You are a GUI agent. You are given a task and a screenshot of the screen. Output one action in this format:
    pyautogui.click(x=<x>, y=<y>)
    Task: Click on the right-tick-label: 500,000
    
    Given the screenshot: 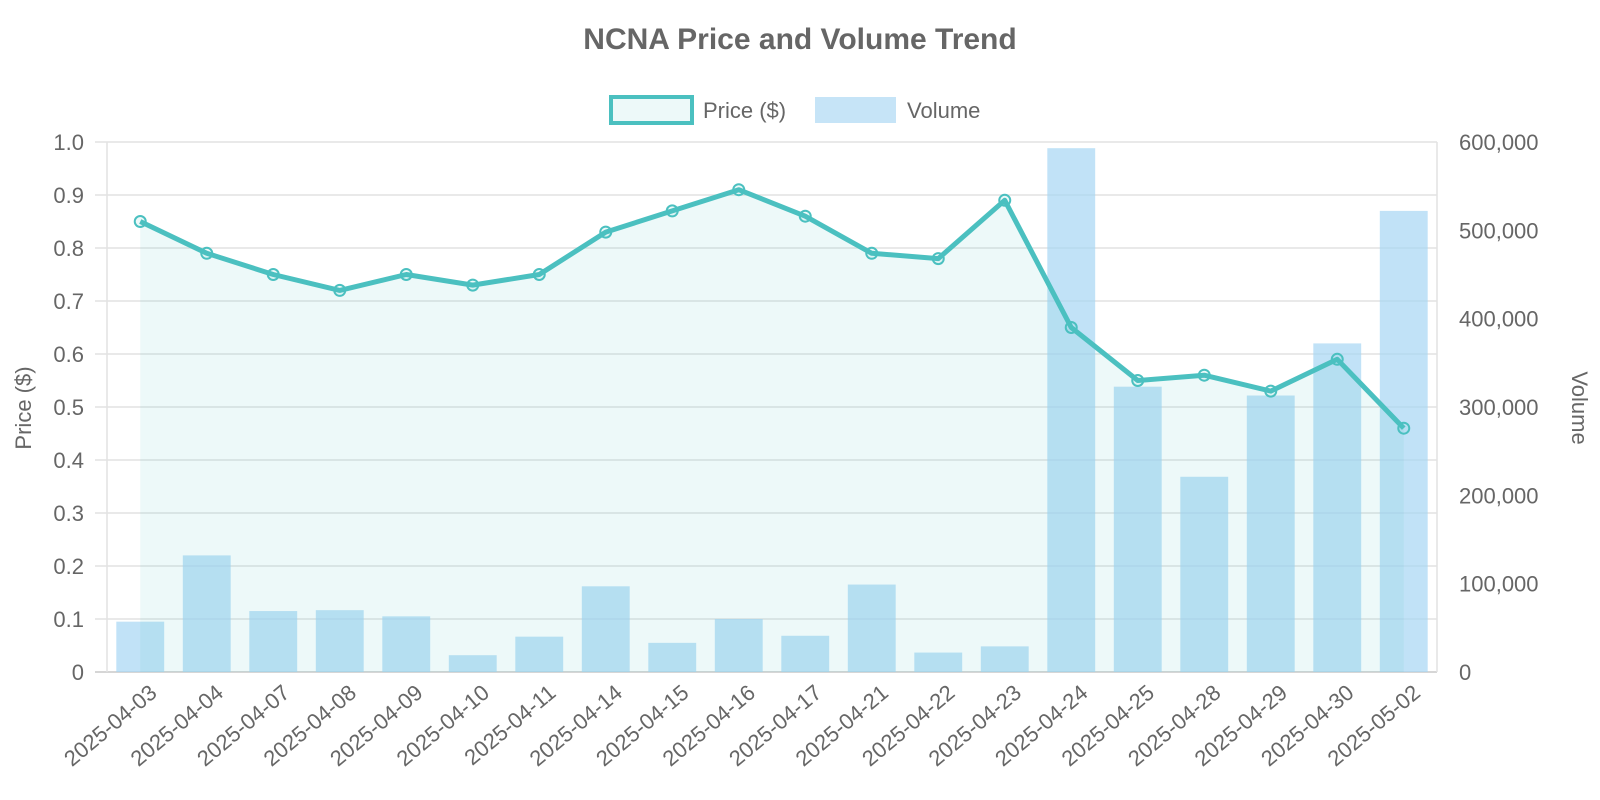 What is the action you would take?
    pyautogui.click(x=1499, y=230)
    